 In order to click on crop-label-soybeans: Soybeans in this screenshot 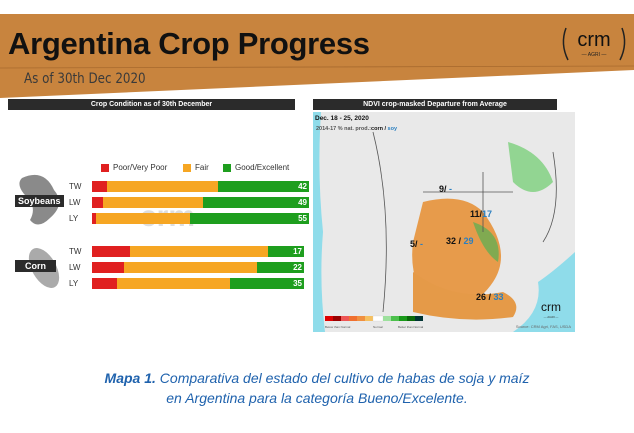, I will do `click(39, 201)`.